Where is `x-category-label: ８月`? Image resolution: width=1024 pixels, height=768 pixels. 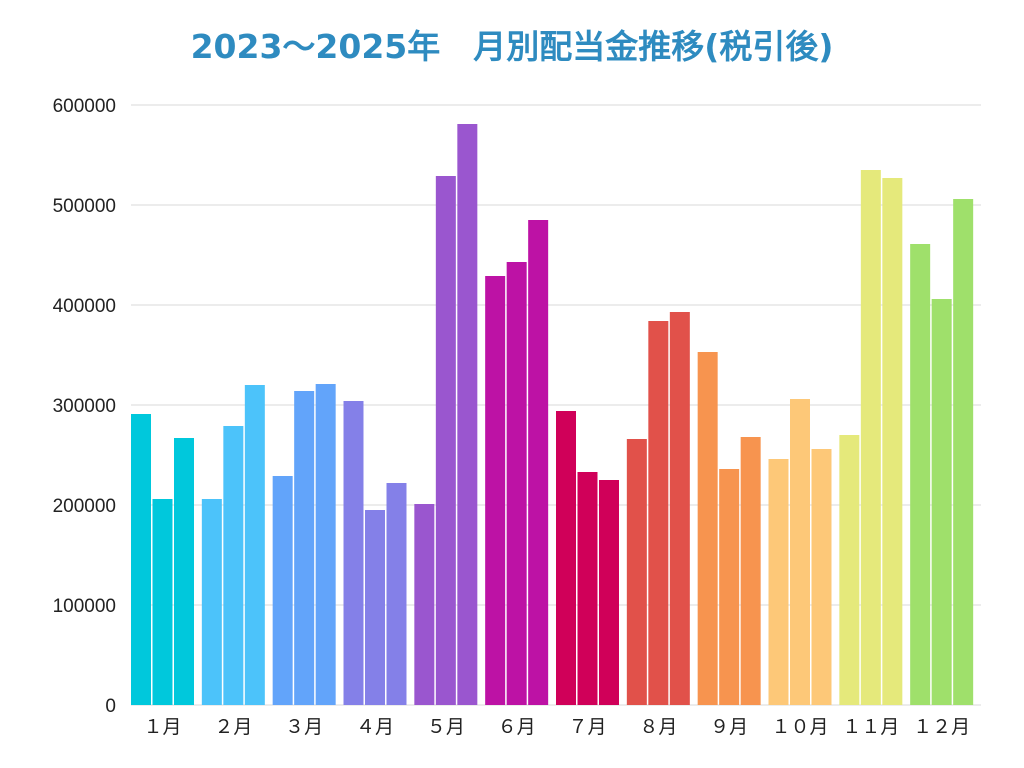 x-category-label: ８月 is located at coordinates (658, 727).